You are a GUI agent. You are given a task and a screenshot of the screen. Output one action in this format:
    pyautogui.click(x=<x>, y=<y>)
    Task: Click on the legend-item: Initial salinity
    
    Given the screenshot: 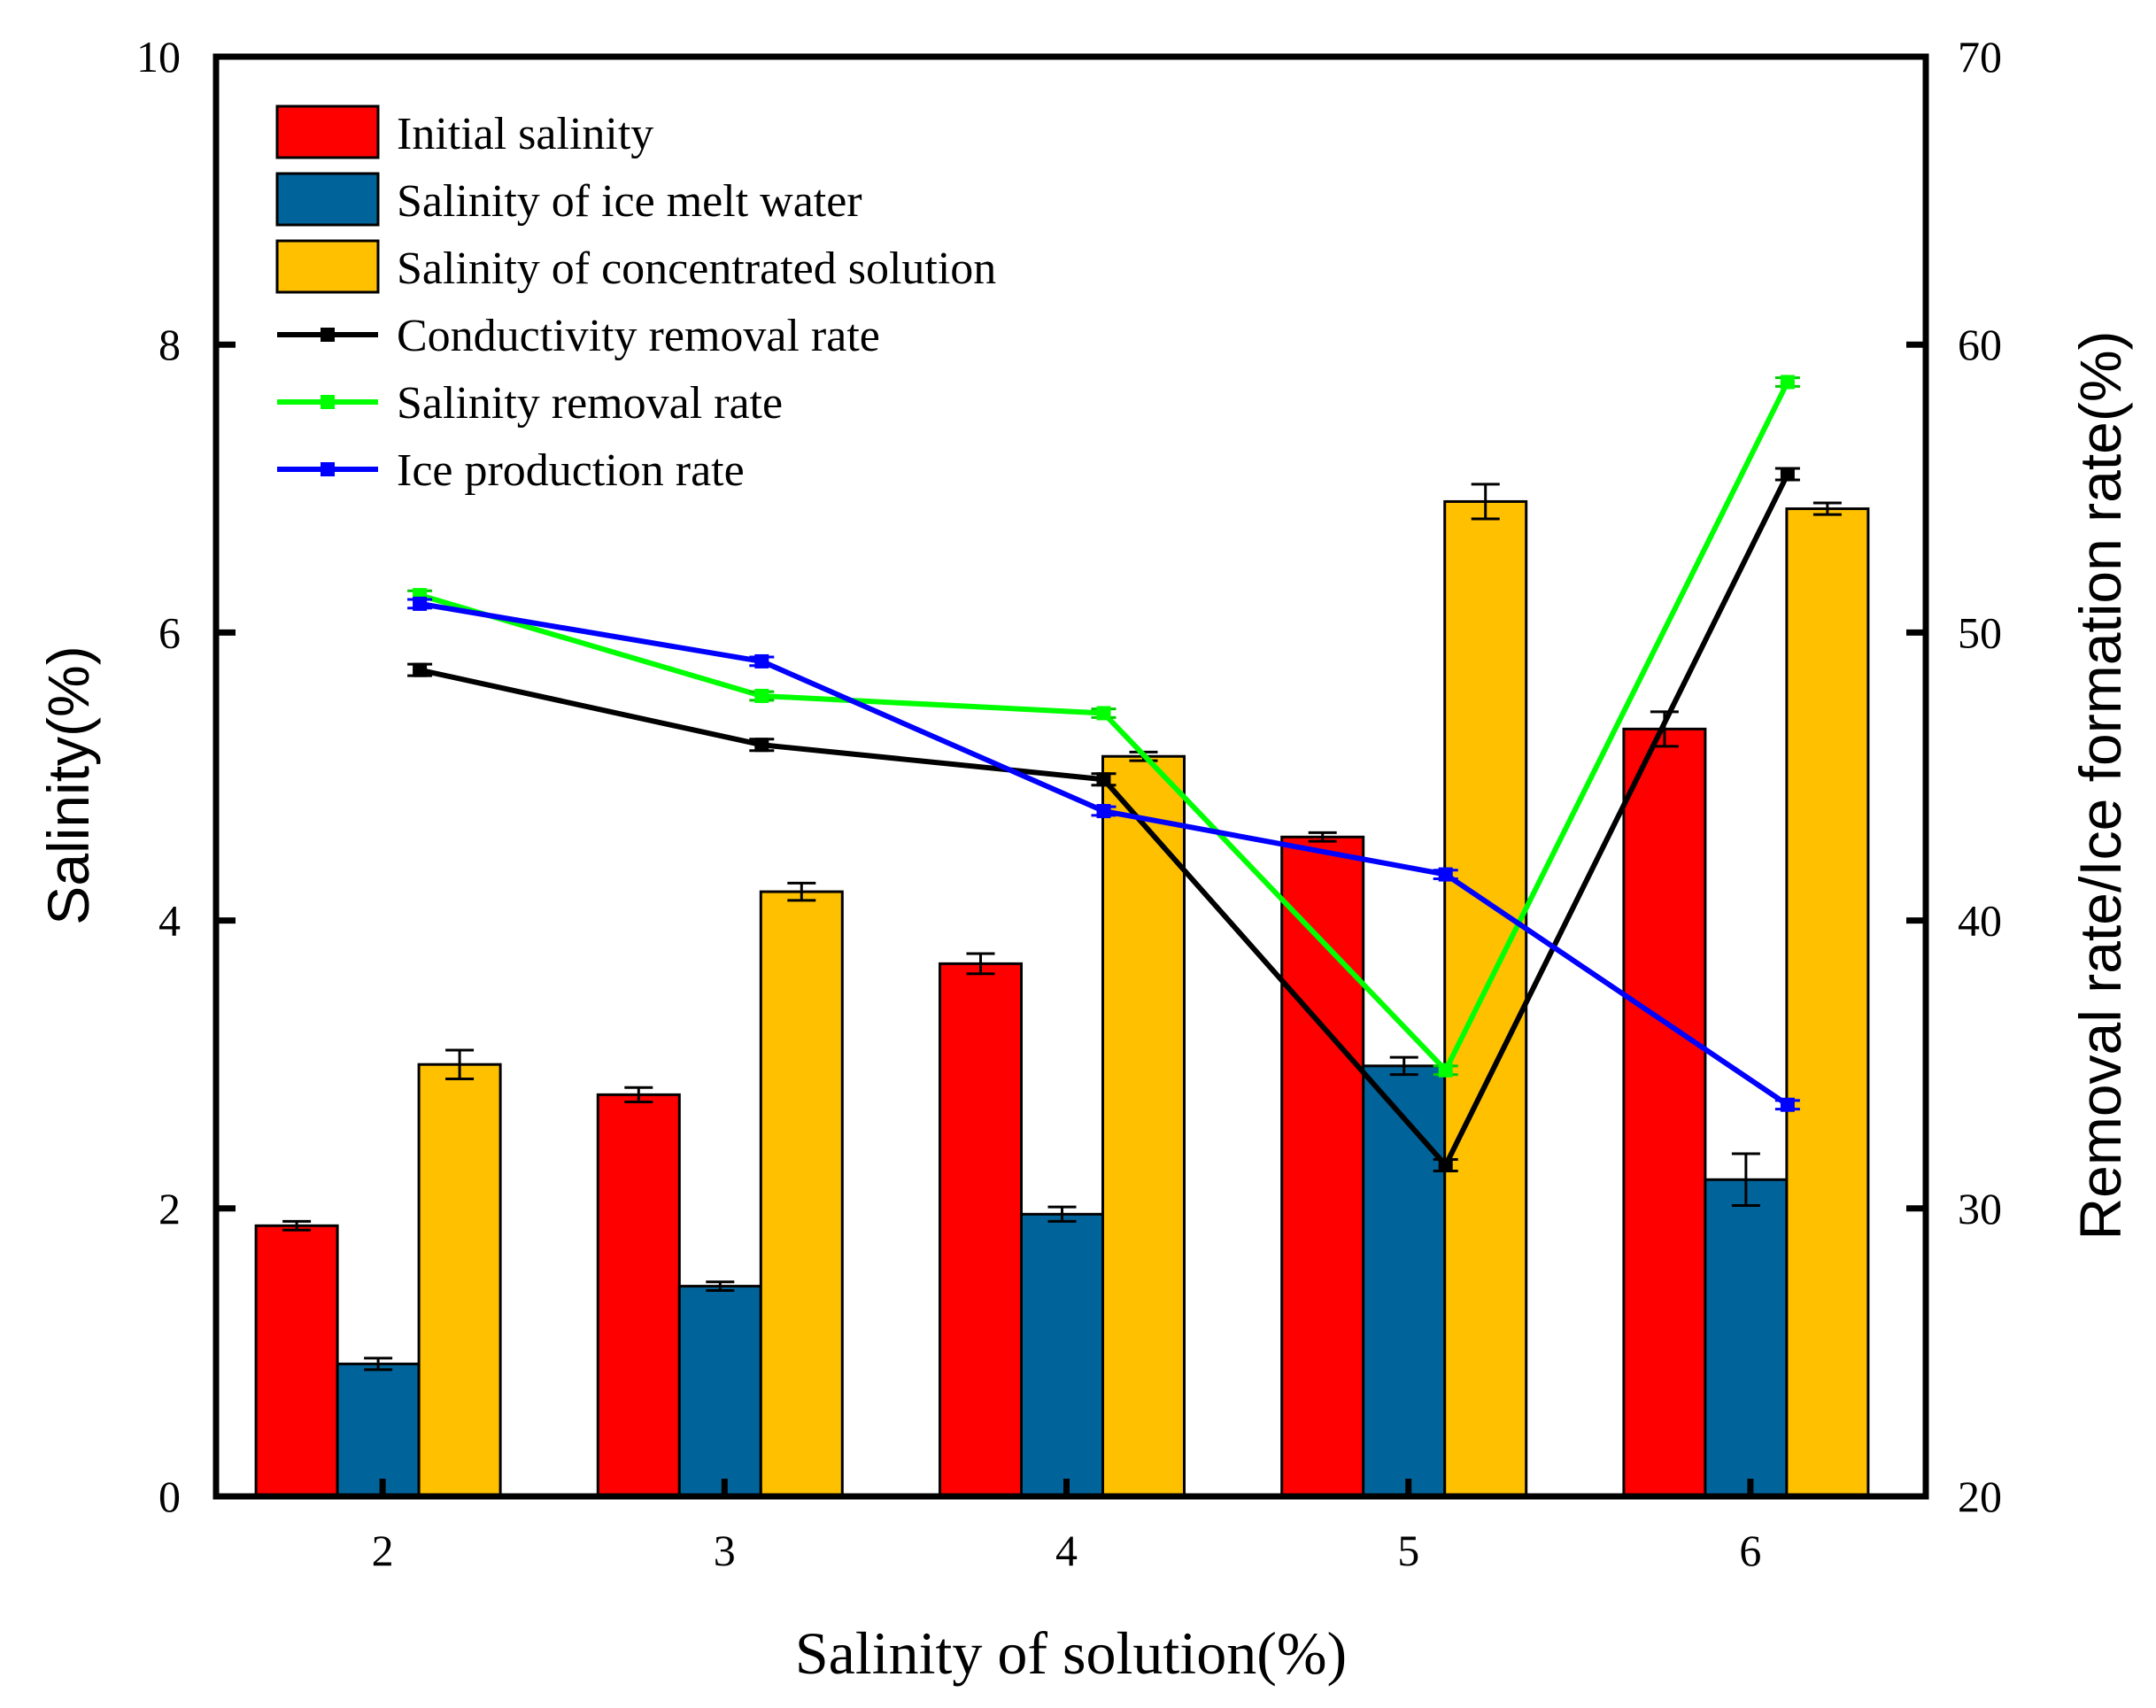 What is the action you would take?
    pyautogui.click(x=464, y=131)
    